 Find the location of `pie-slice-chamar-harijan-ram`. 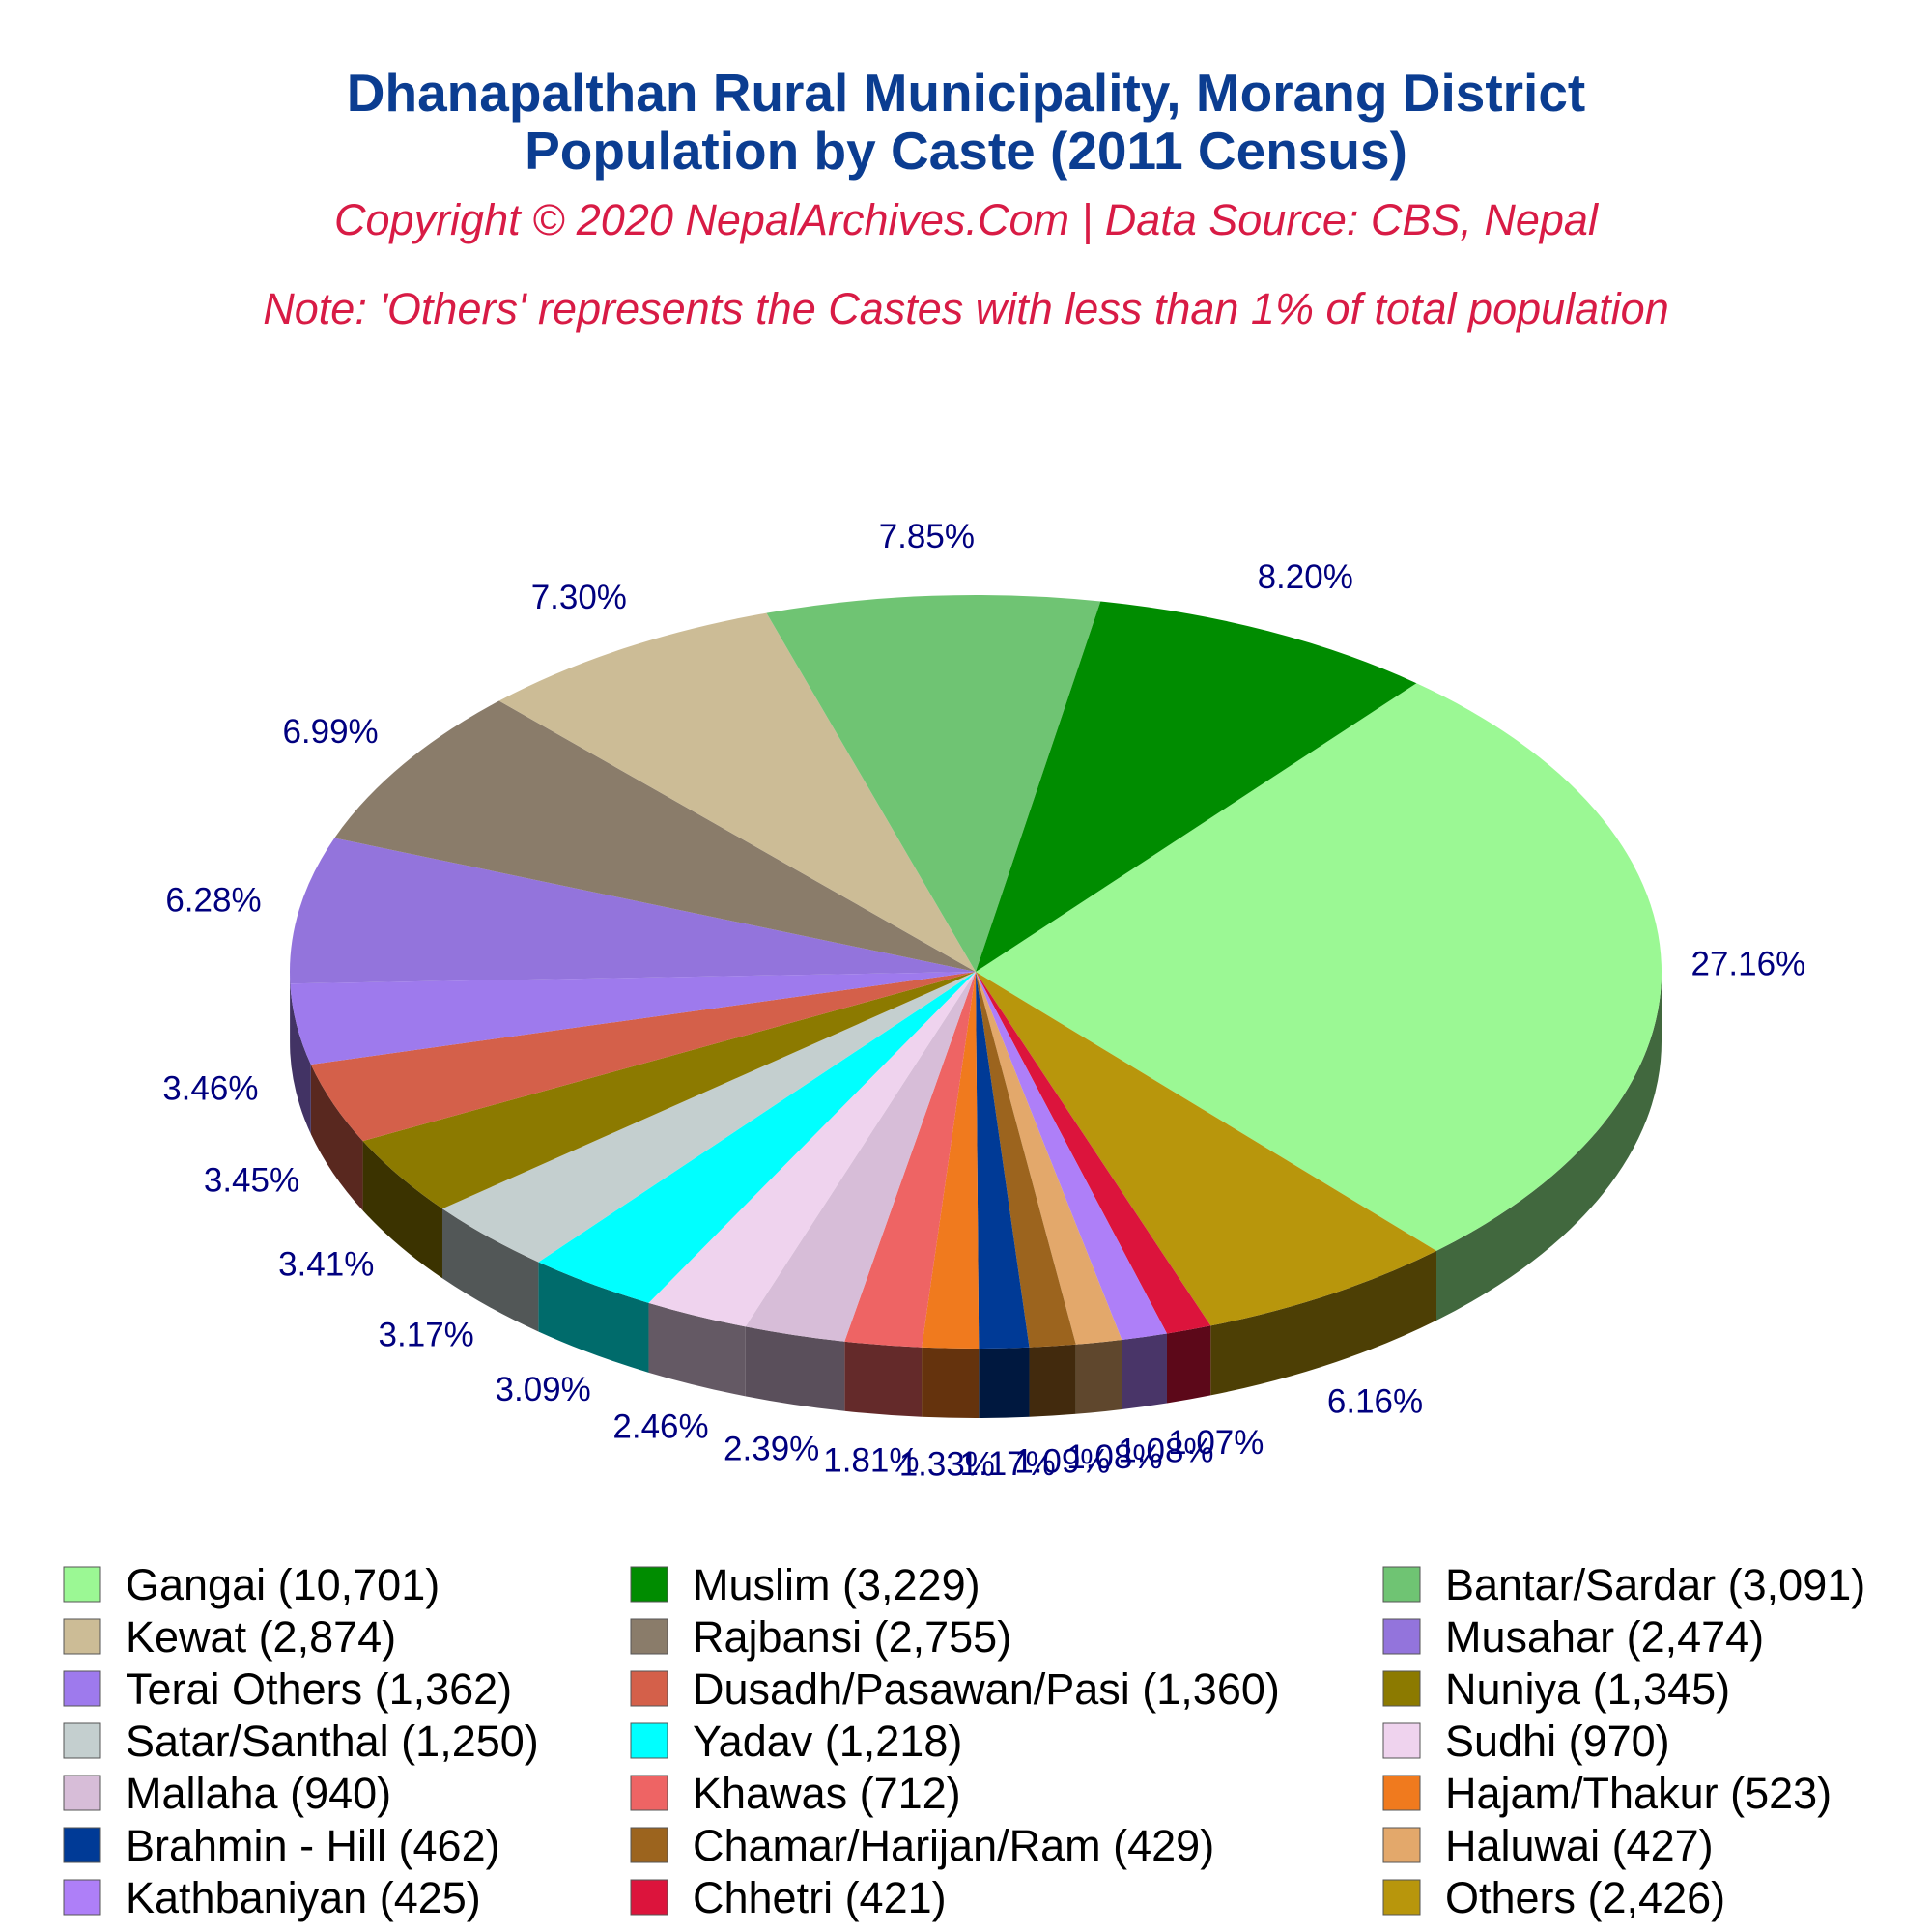

pie-slice-chamar-harijan-ram is located at coordinates (1026, 1160).